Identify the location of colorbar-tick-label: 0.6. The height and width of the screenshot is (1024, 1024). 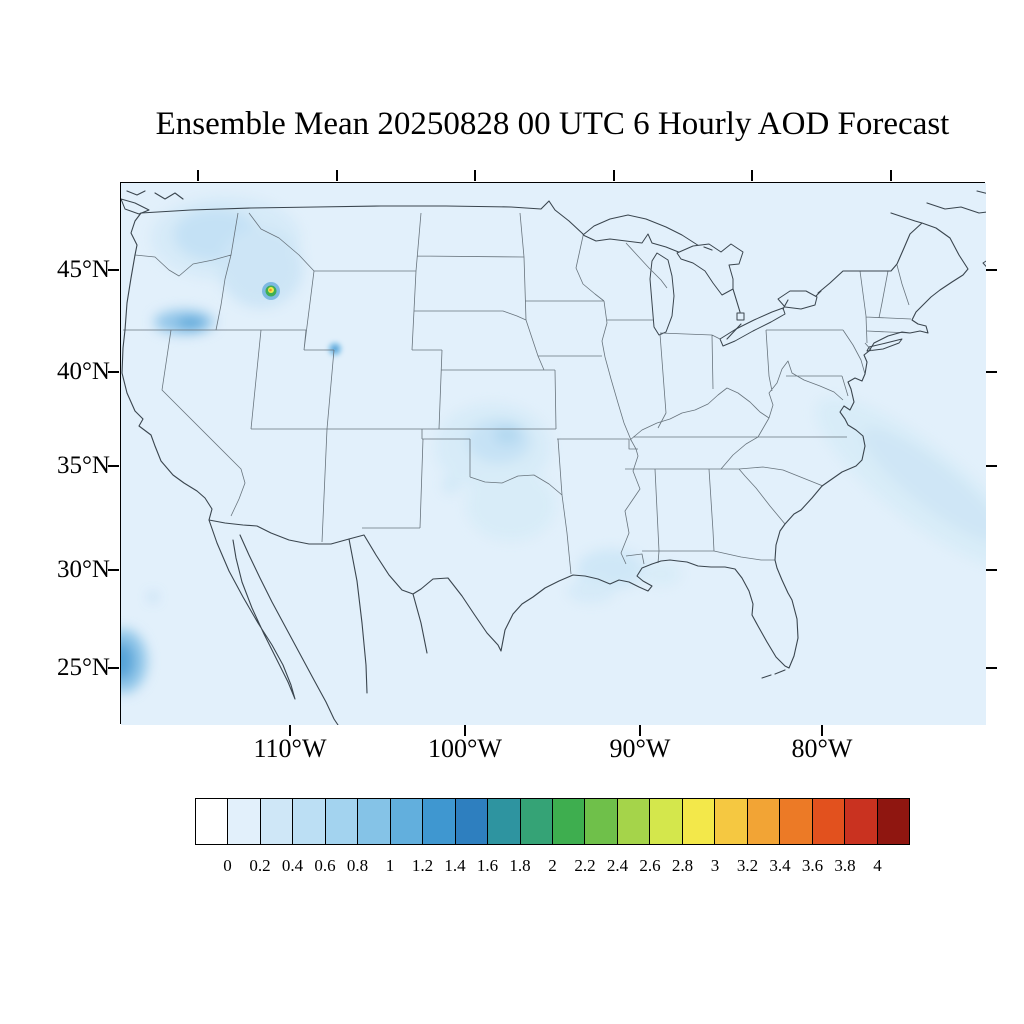
(325, 865).